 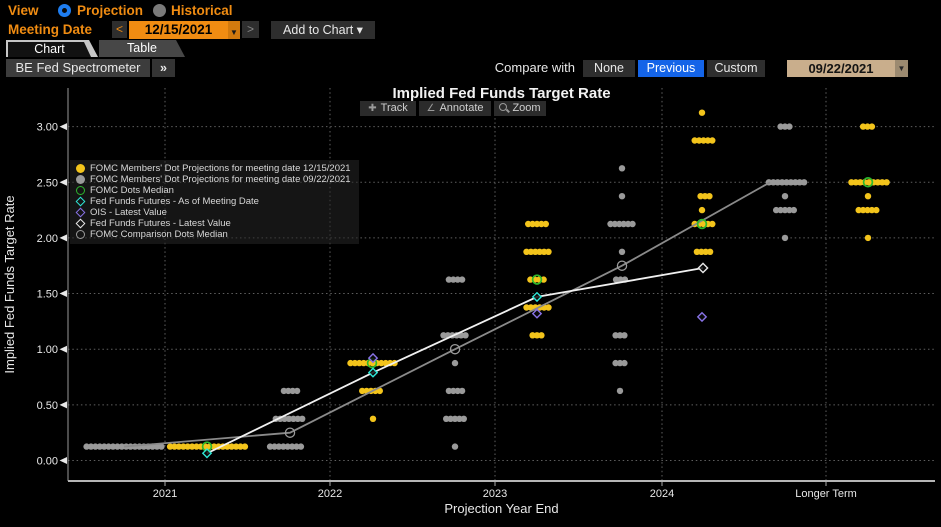 I want to click on y-tick-label: 0.50, so click(x=47, y=406).